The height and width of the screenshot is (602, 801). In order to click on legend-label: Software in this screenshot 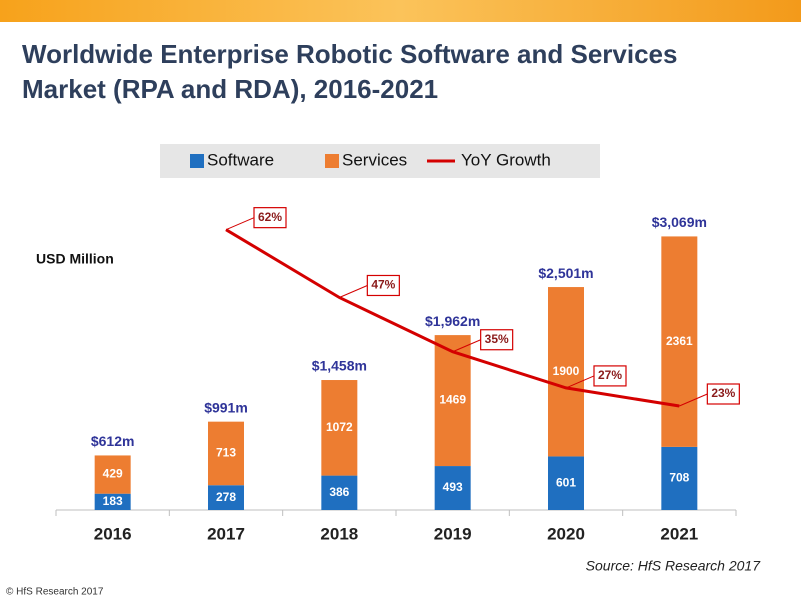, I will do `click(240, 159)`.